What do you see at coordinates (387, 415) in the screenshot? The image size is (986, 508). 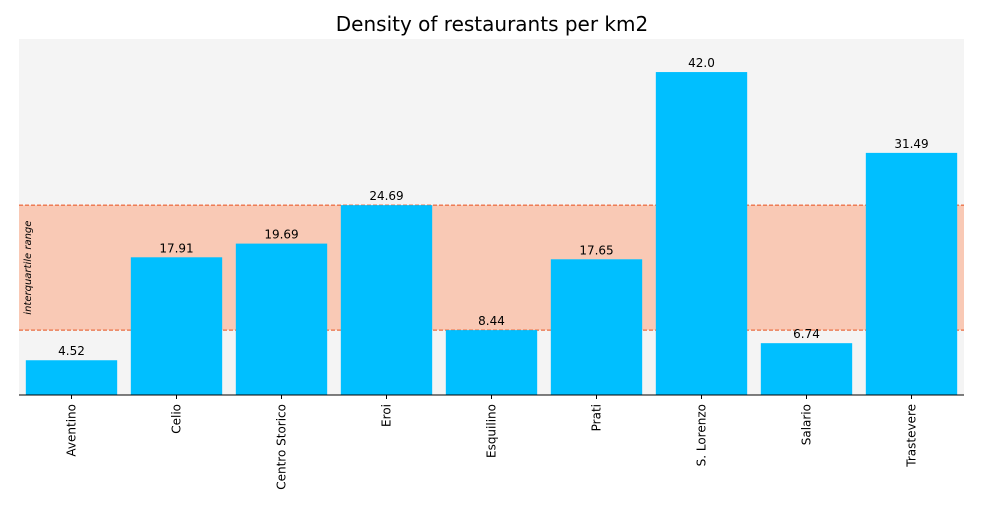 I see `x-tick-label: Eroi` at bounding box center [387, 415].